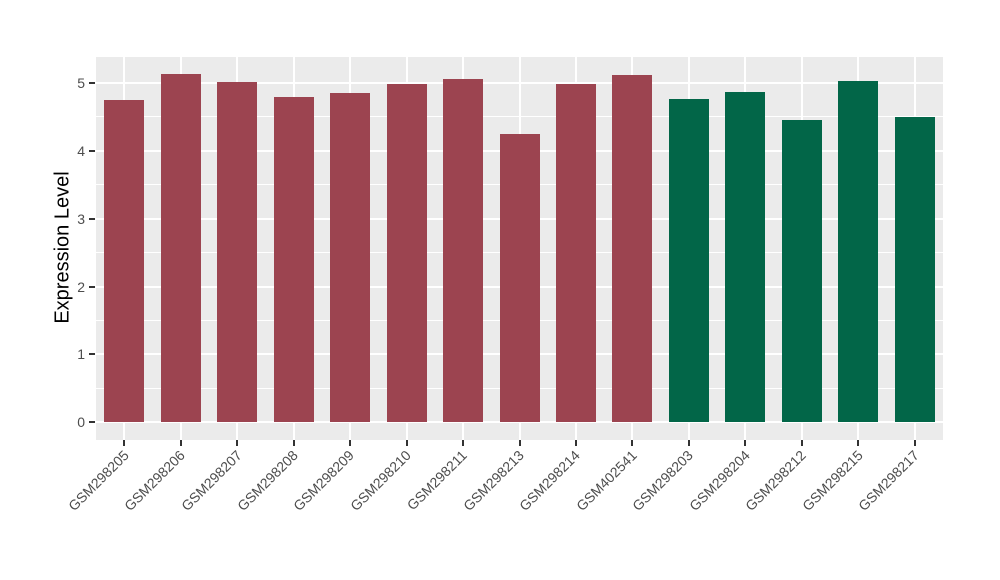 The width and height of the screenshot is (1000, 580). What do you see at coordinates (81, 218) in the screenshot?
I see `y-tick-label-3: 3` at bounding box center [81, 218].